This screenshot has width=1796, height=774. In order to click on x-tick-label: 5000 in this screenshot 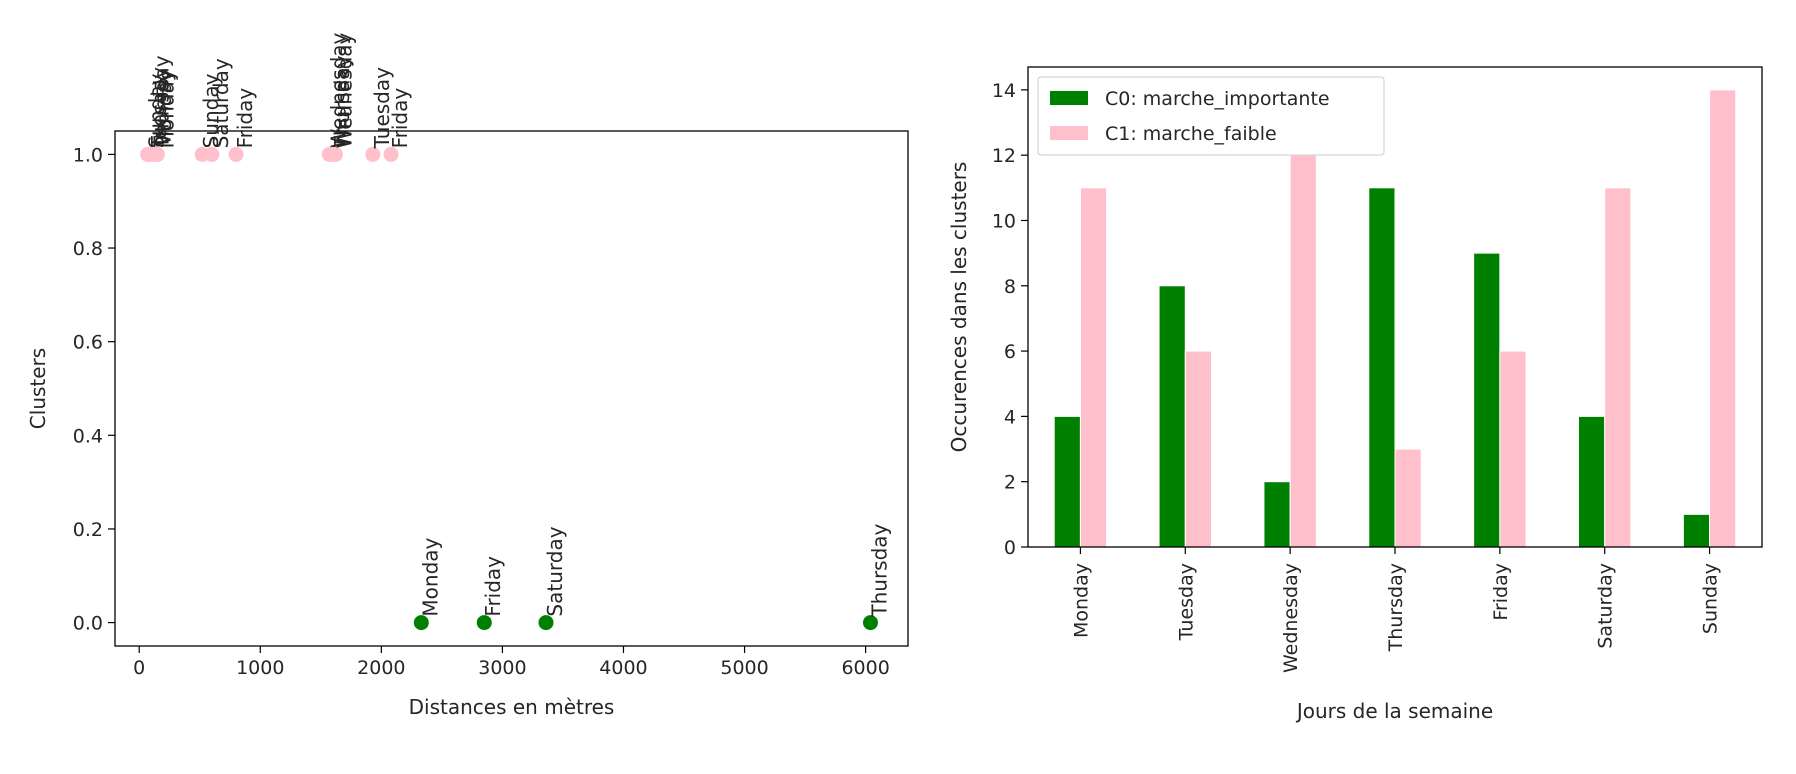, I will do `click(744, 668)`.